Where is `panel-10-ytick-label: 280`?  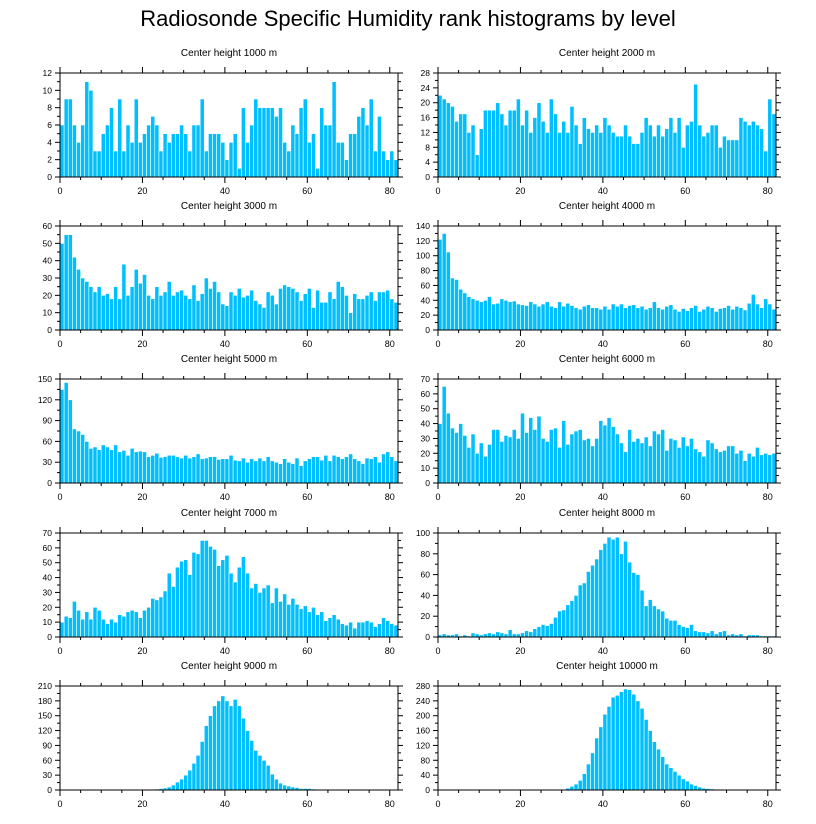
panel-10-ytick-label: 280 is located at coordinates (423, 686).